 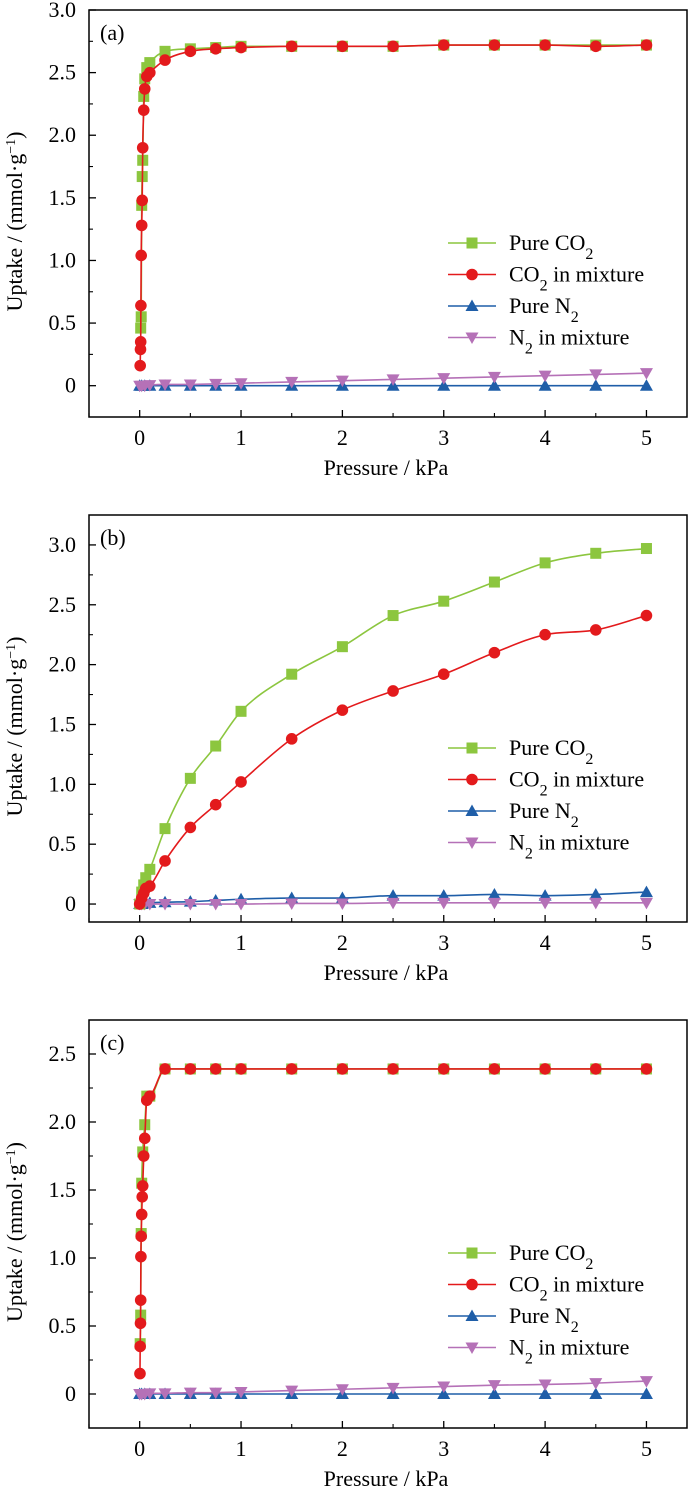 I want to click on legend-item-co2-in-mixture: CO2 in mixture, so click(x=546, y=1288).